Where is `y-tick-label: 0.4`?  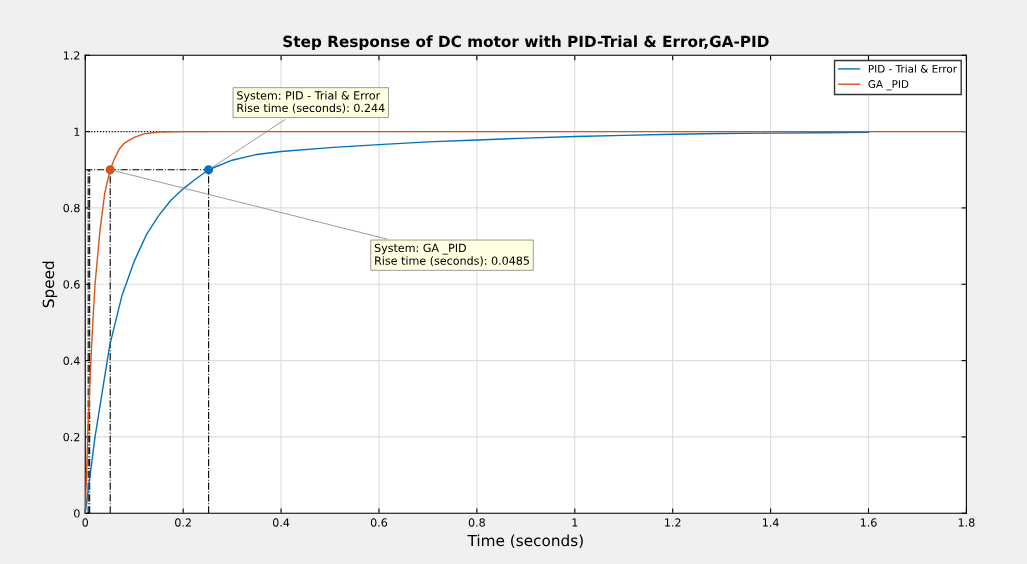 y-tick-label: 0.4 is located at coordinates (71, 360).